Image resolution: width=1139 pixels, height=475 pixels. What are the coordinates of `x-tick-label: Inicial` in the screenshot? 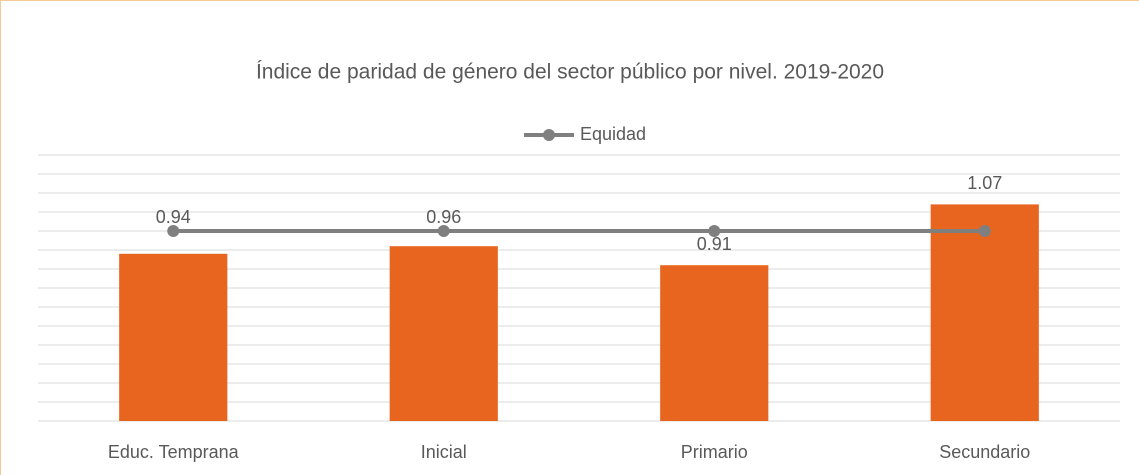 It's located at (444, 452).